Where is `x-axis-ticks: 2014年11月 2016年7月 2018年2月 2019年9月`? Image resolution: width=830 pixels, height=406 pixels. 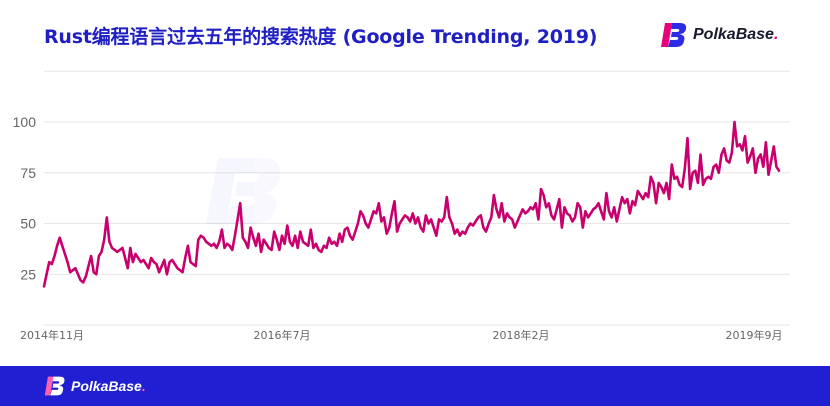
x-axis-ticks: 2014年11月 2016年7月 2018年2月 2019年9月 is located at coordinates (401, 335).